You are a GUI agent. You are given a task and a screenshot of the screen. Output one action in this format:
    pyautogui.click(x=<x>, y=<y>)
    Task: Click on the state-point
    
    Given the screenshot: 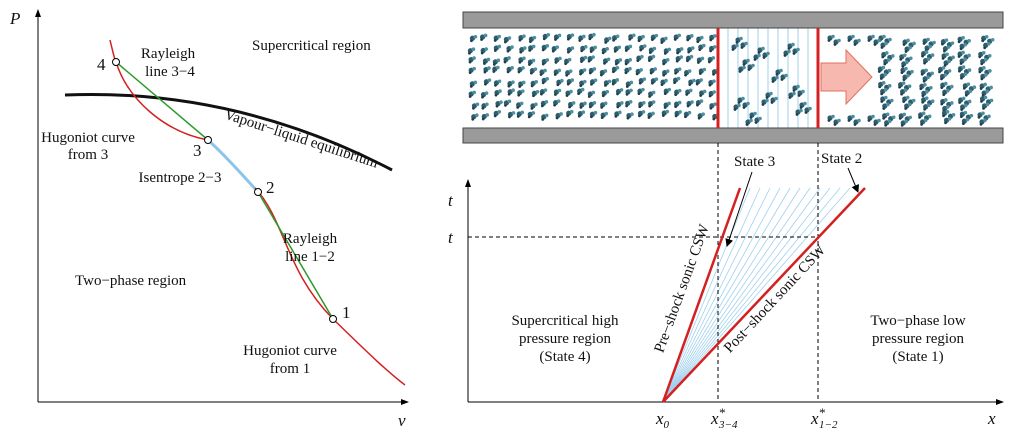 What is the action you would take?
    pyautogui.click(x=208, y=140)
    